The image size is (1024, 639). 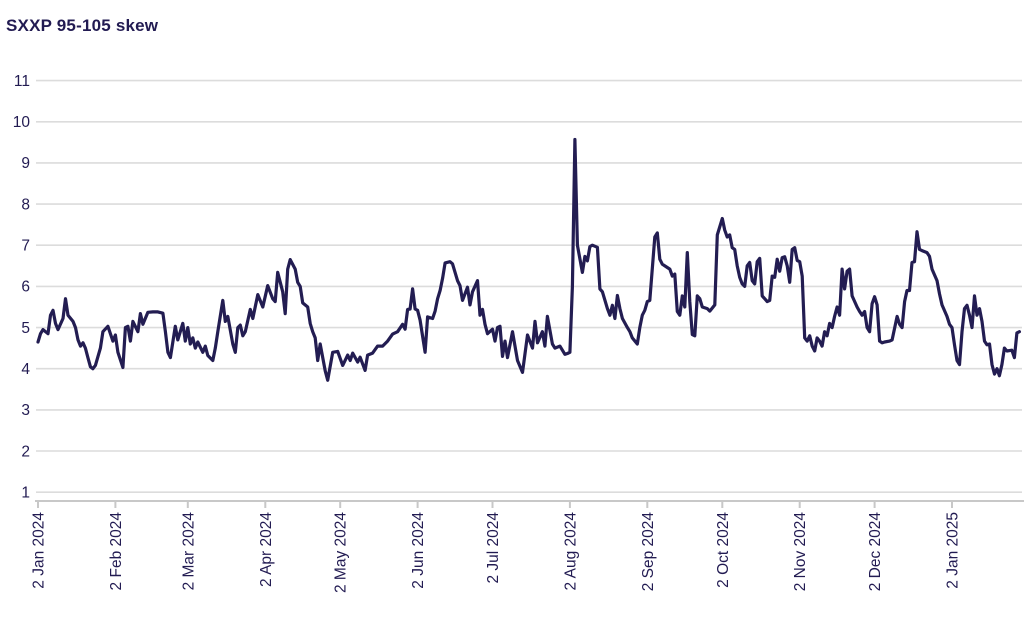 I want to click on x-axis-tick-label: 2 Aug 2024, so click(x=570, y=551).